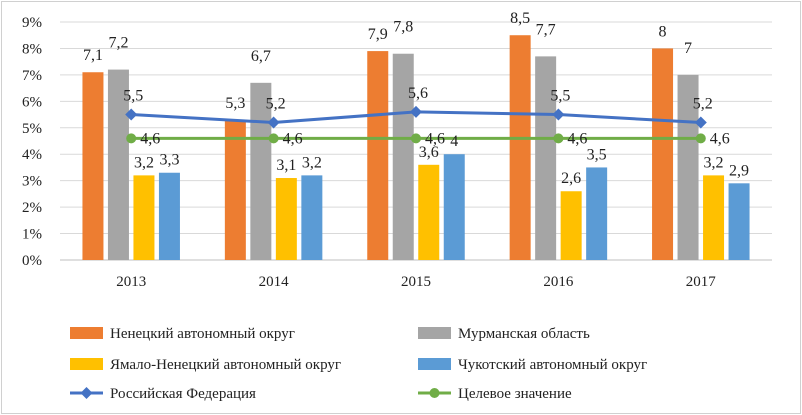  I want to click on y-tick-label: 5%, so click(32, 129).